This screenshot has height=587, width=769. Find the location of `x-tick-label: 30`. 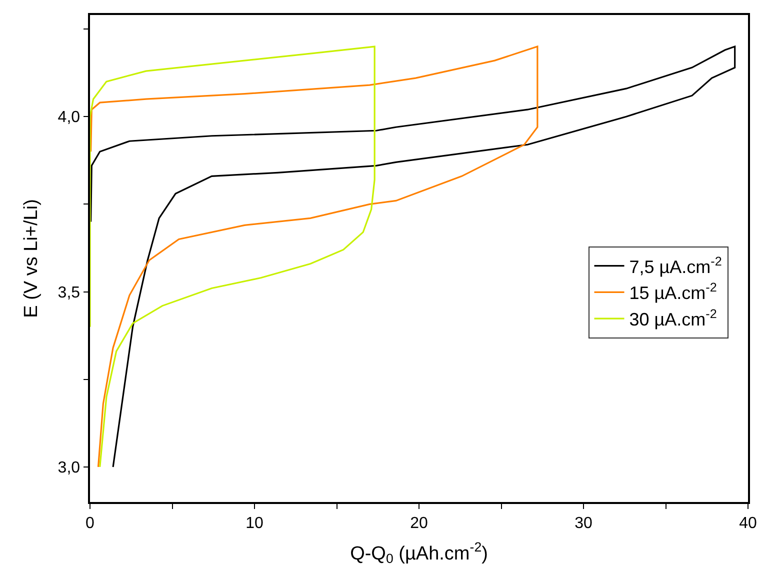

x-tick-label: 30 is located at coordinates (583, 523).